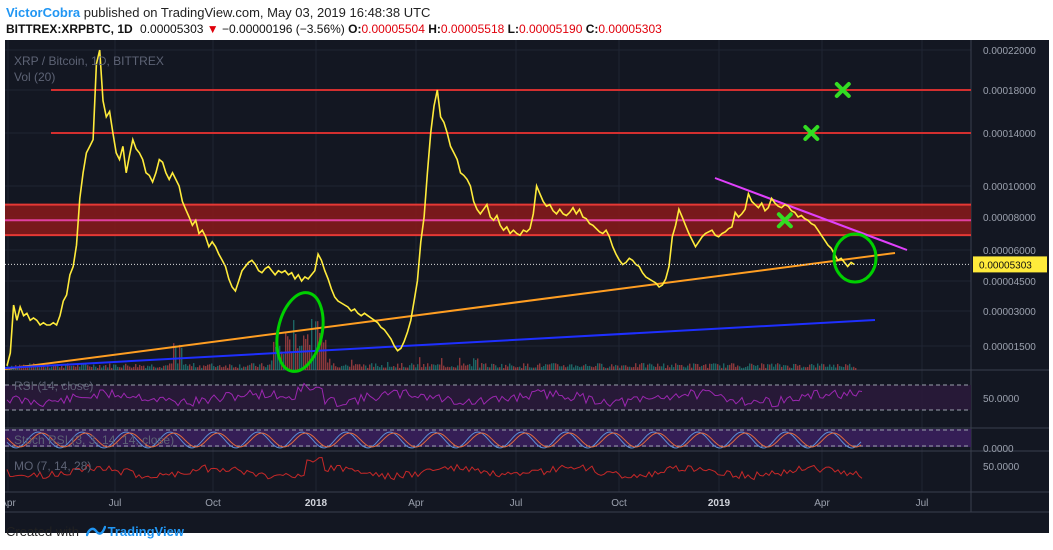 This screenshot has height=550, width=1053. What do you see at coordinates (393, 29) in the screenshot?
I see `open-value: 0.00005504` at bounding box center [393, 29].